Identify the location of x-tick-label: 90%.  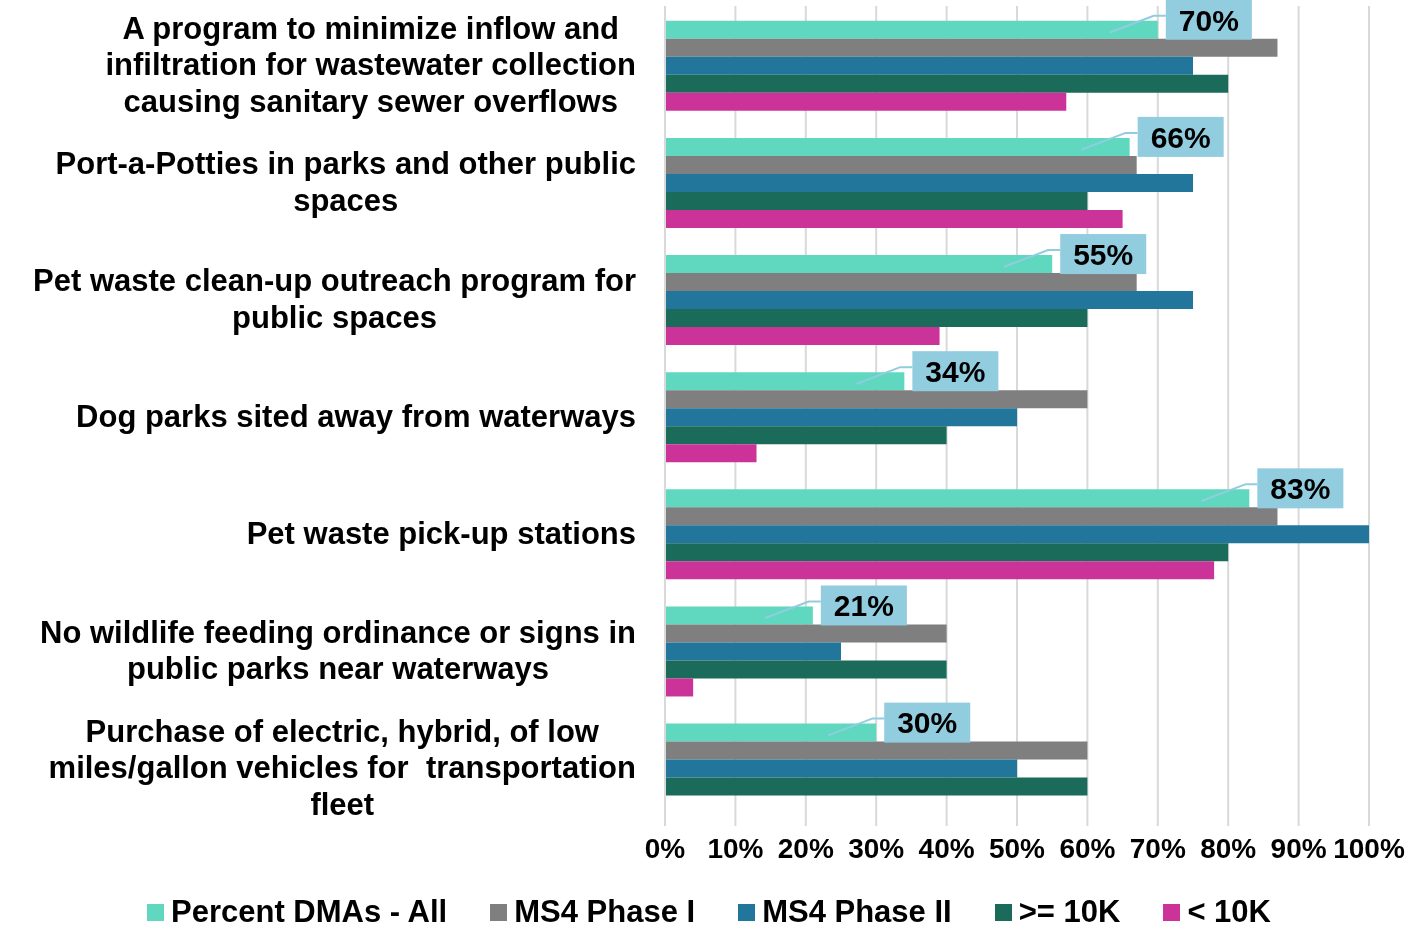
(1298, 848).